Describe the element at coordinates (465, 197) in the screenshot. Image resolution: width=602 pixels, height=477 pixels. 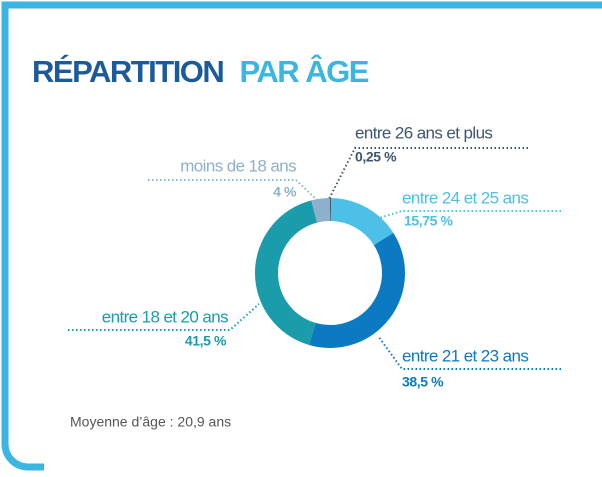
I see `slice-label: entre 24 et 25 ans` at that location.